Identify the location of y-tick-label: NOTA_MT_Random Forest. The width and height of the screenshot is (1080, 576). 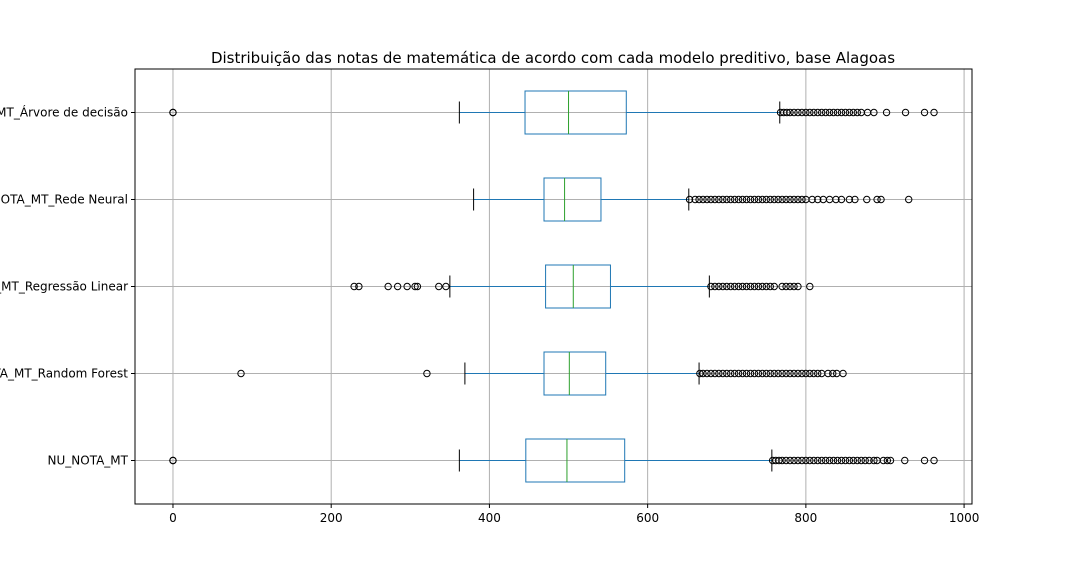
(64, 374).